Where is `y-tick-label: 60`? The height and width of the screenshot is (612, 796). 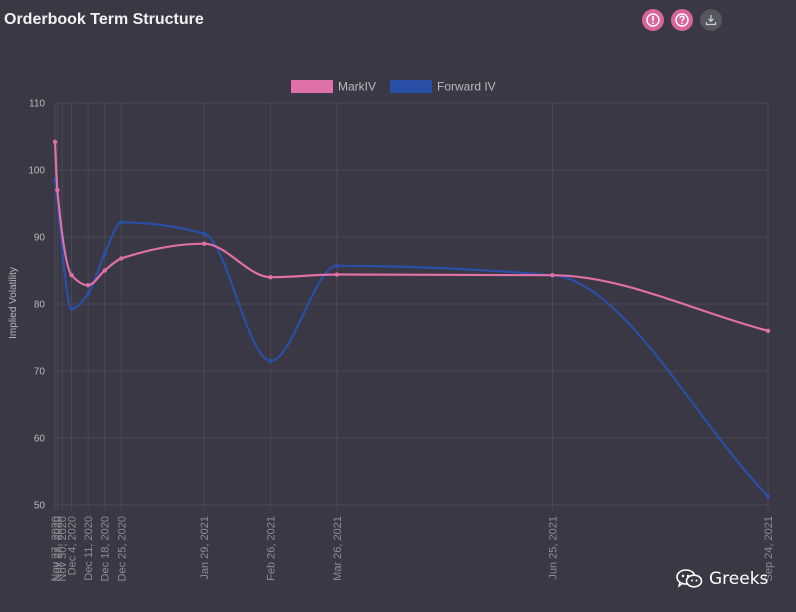 y-tick-label: 60 is located at coordinates (40, 439).